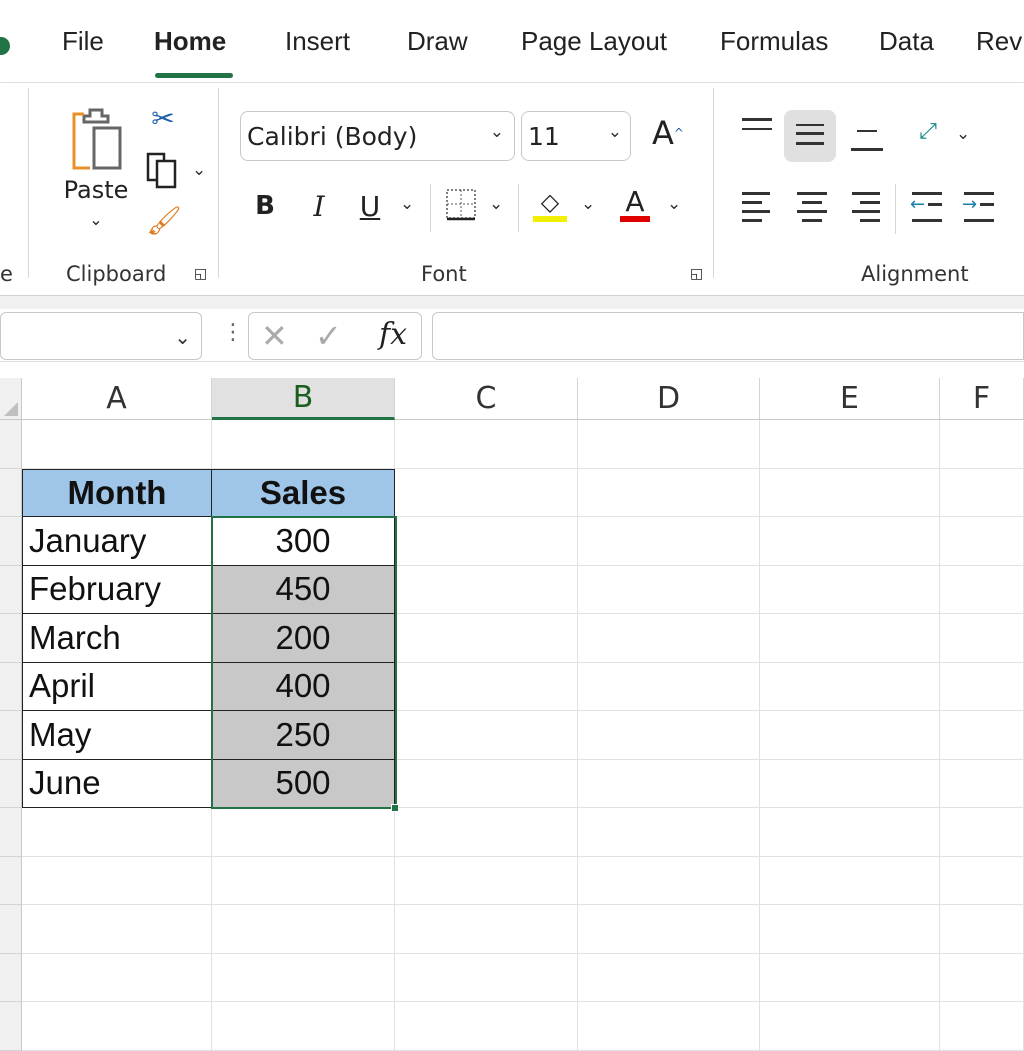 This screenshot has height=1051, width=1024. Describe the element at coordinates (117, 541) in the screenshot. I see `month-cell: January` at that location.